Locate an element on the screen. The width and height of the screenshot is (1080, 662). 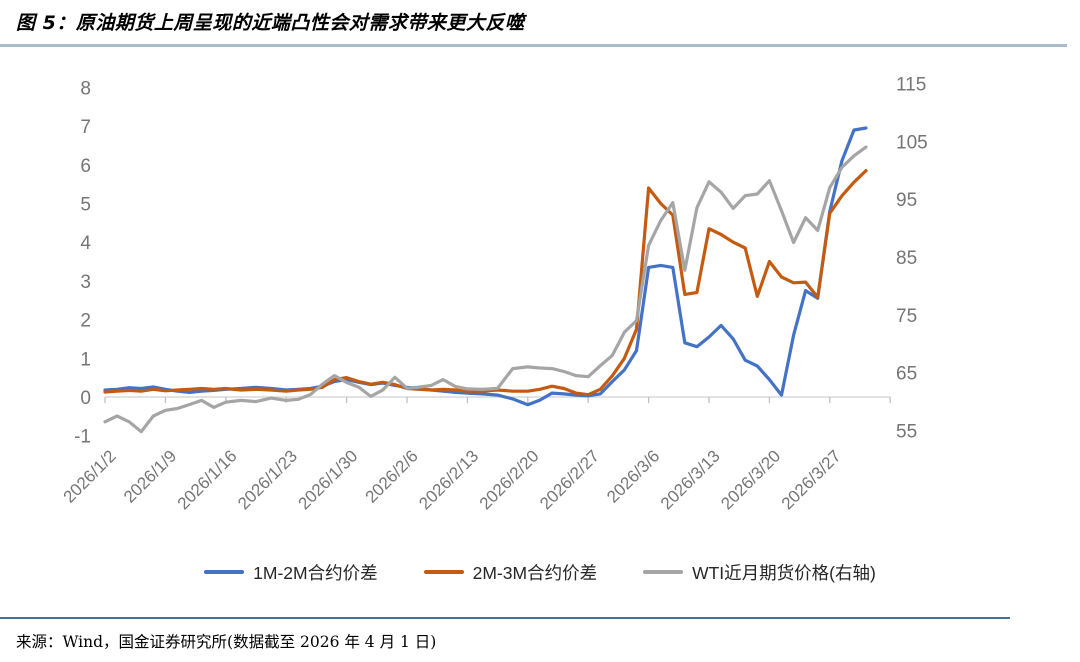
left-axis-tick-label: 4 is located at coordinates (85, 243).